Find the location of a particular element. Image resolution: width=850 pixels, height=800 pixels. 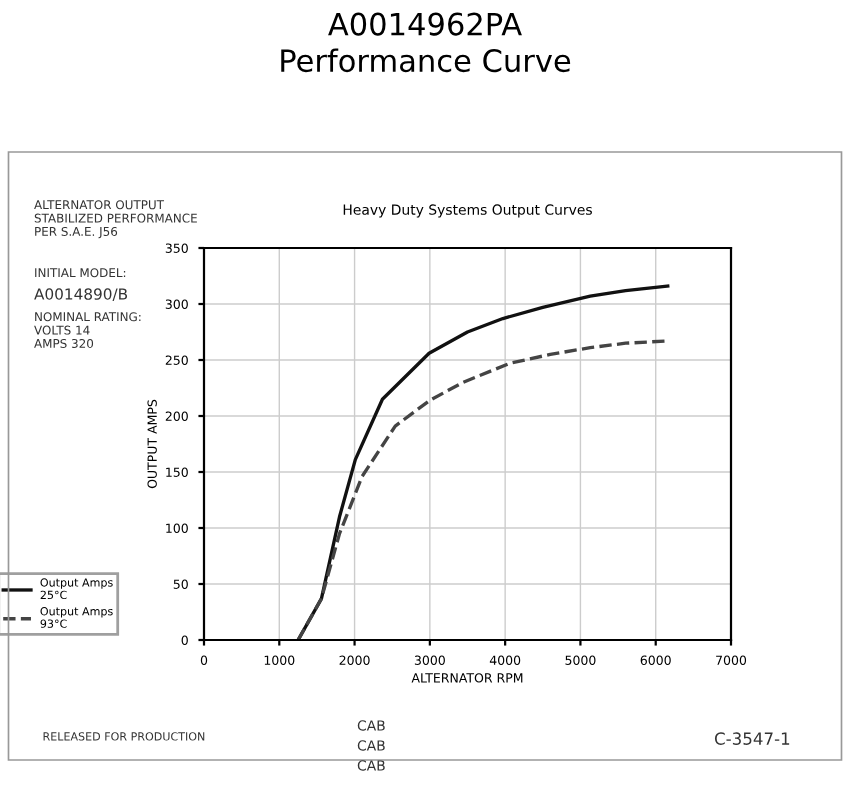

chart-title: A0014962PA Performance Curve is located at coordinates (426, 42).